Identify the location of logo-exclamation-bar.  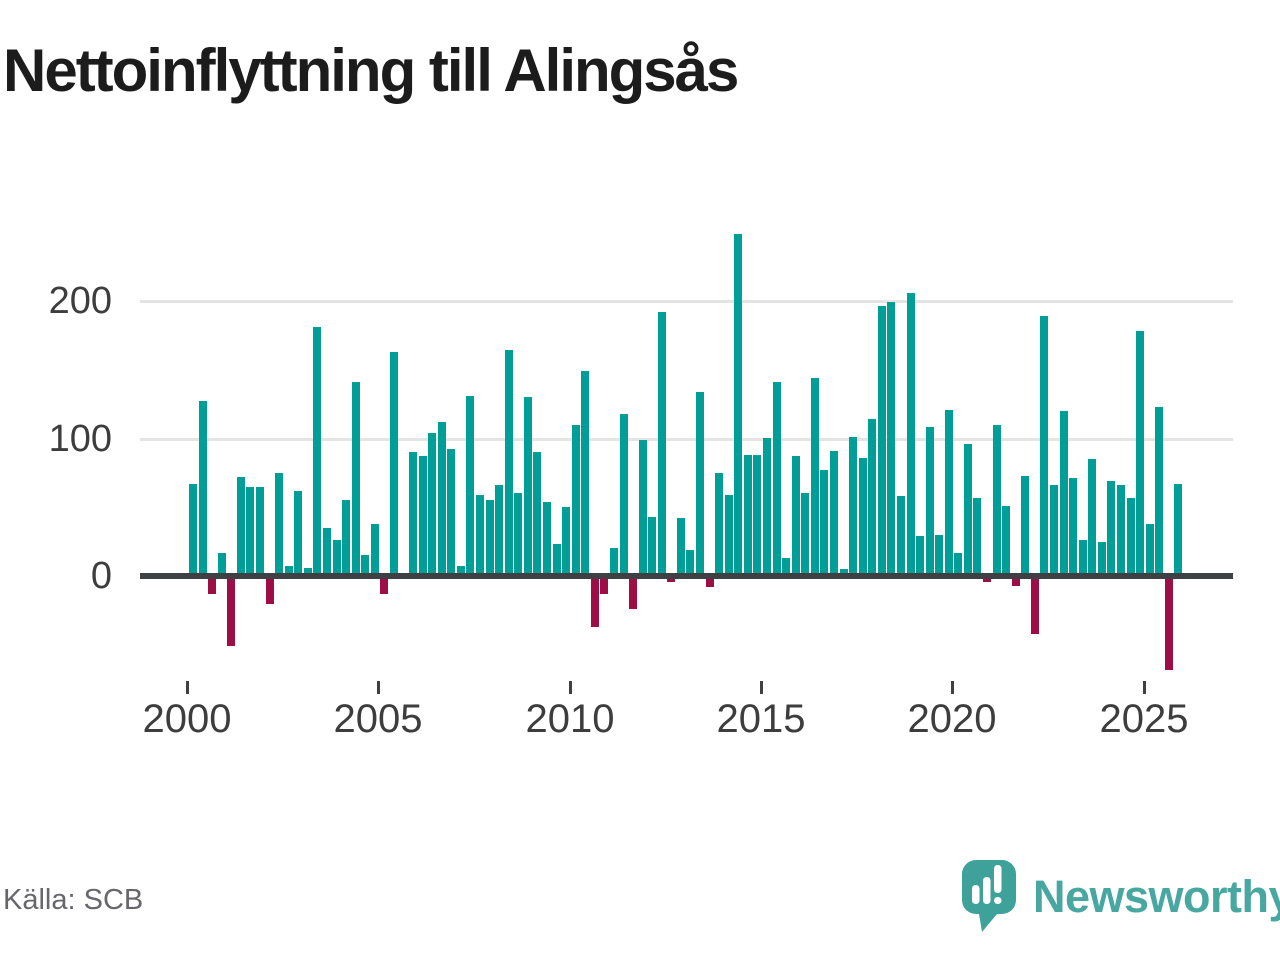
(998, 879).